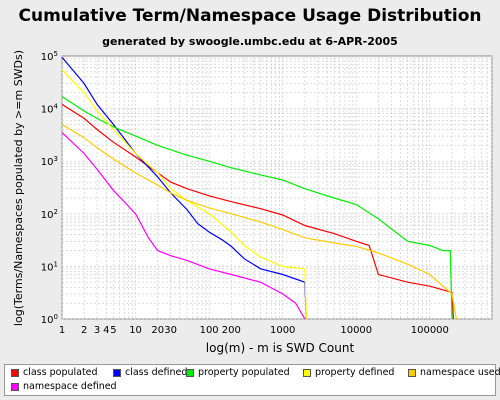  I want to click on legend-item: namespace defined, so click(64, 386).